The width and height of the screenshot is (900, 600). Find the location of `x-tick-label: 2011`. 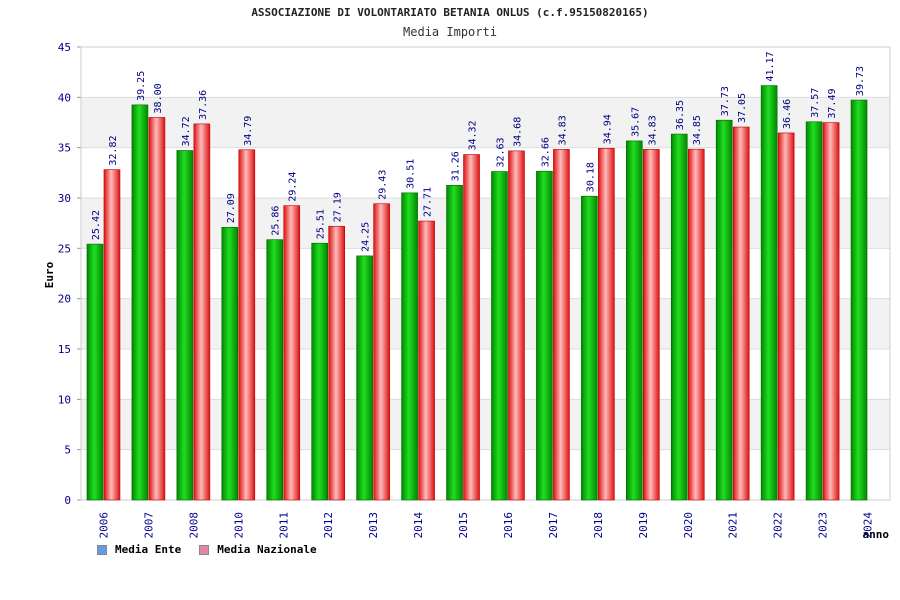

x-tick-label: 2011 is located at coordinates (283, 525).